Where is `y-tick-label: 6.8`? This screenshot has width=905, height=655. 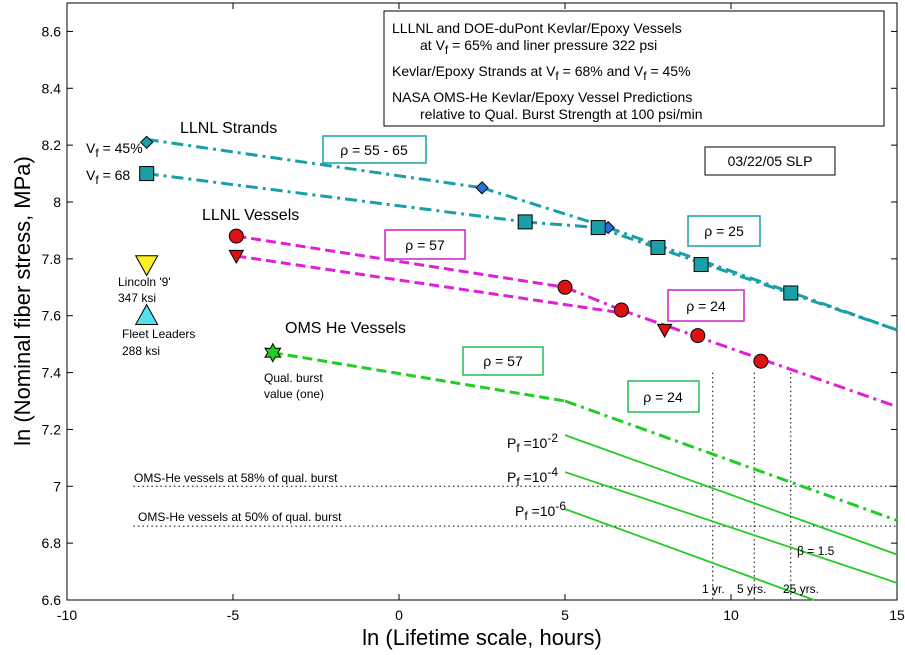
y-tick-label: 6.8 is located at coordinates (52, 543).